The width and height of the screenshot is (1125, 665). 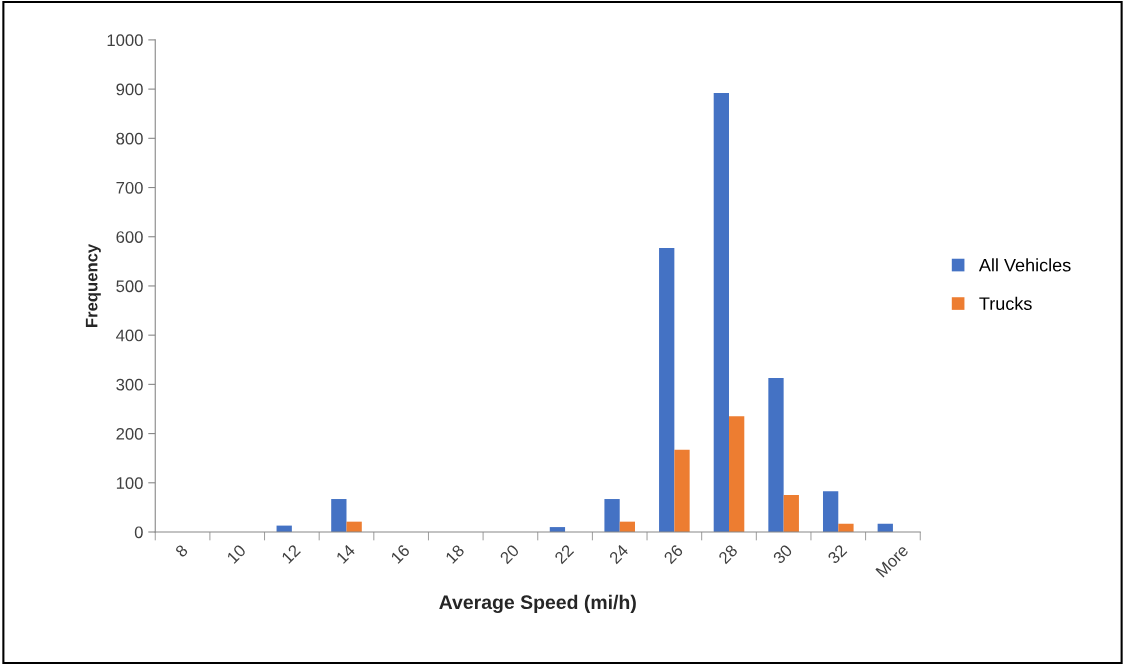 What do you see at coordinates (129, 237) in the screenshot?
I see `y-tick-label: 600` at bounding box center [129, 237].